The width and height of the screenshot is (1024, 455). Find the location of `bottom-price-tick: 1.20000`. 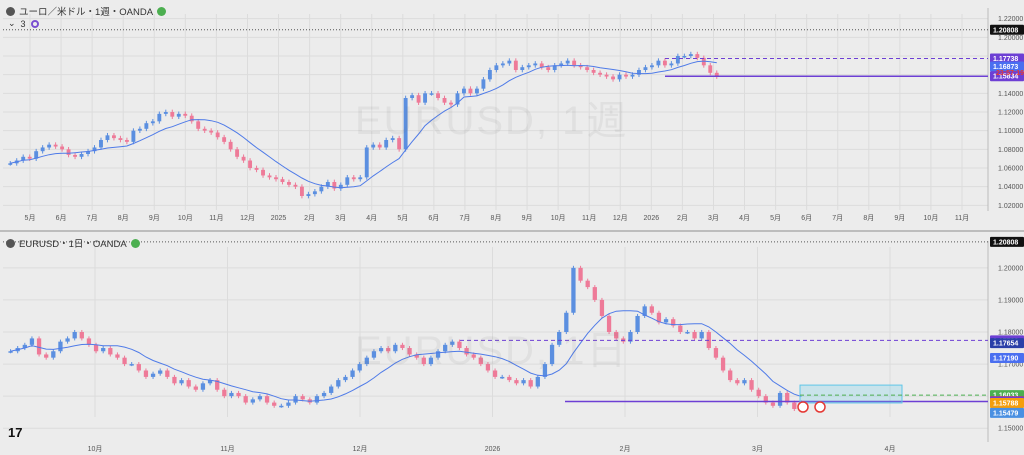

bottom-price-tick: 1.20000 is located at coordinates (1010, 268).